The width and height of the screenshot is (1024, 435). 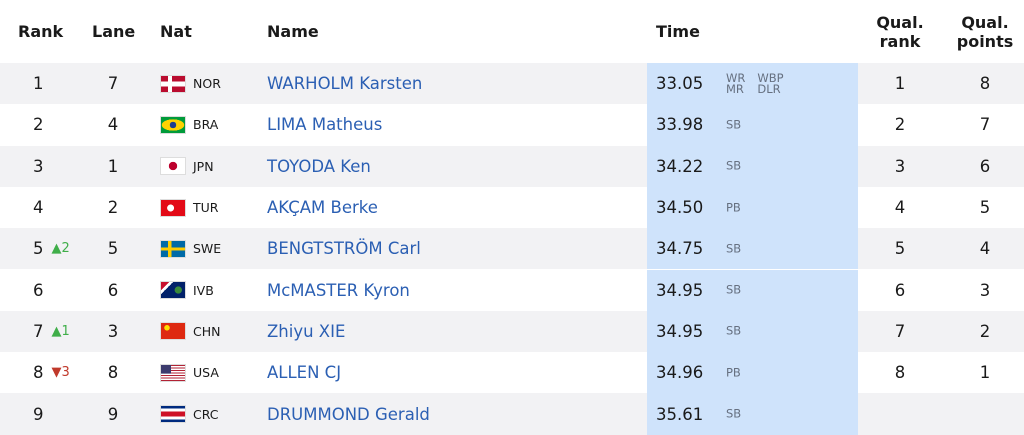 I want to click on lane: 6, so click(x=113, y=290).